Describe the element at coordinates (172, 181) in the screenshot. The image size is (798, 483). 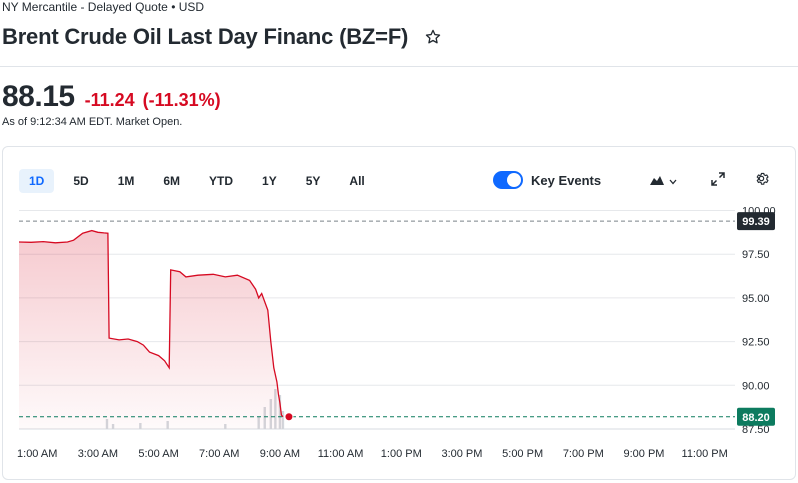
I see `range-tab-6m: 6M` at that location.